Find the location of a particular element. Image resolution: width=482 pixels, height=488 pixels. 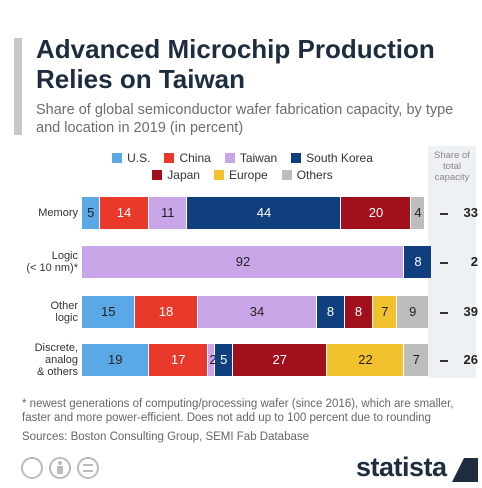

category-label: Logic (< 10 nm)* is located at coordinates (52, 262).